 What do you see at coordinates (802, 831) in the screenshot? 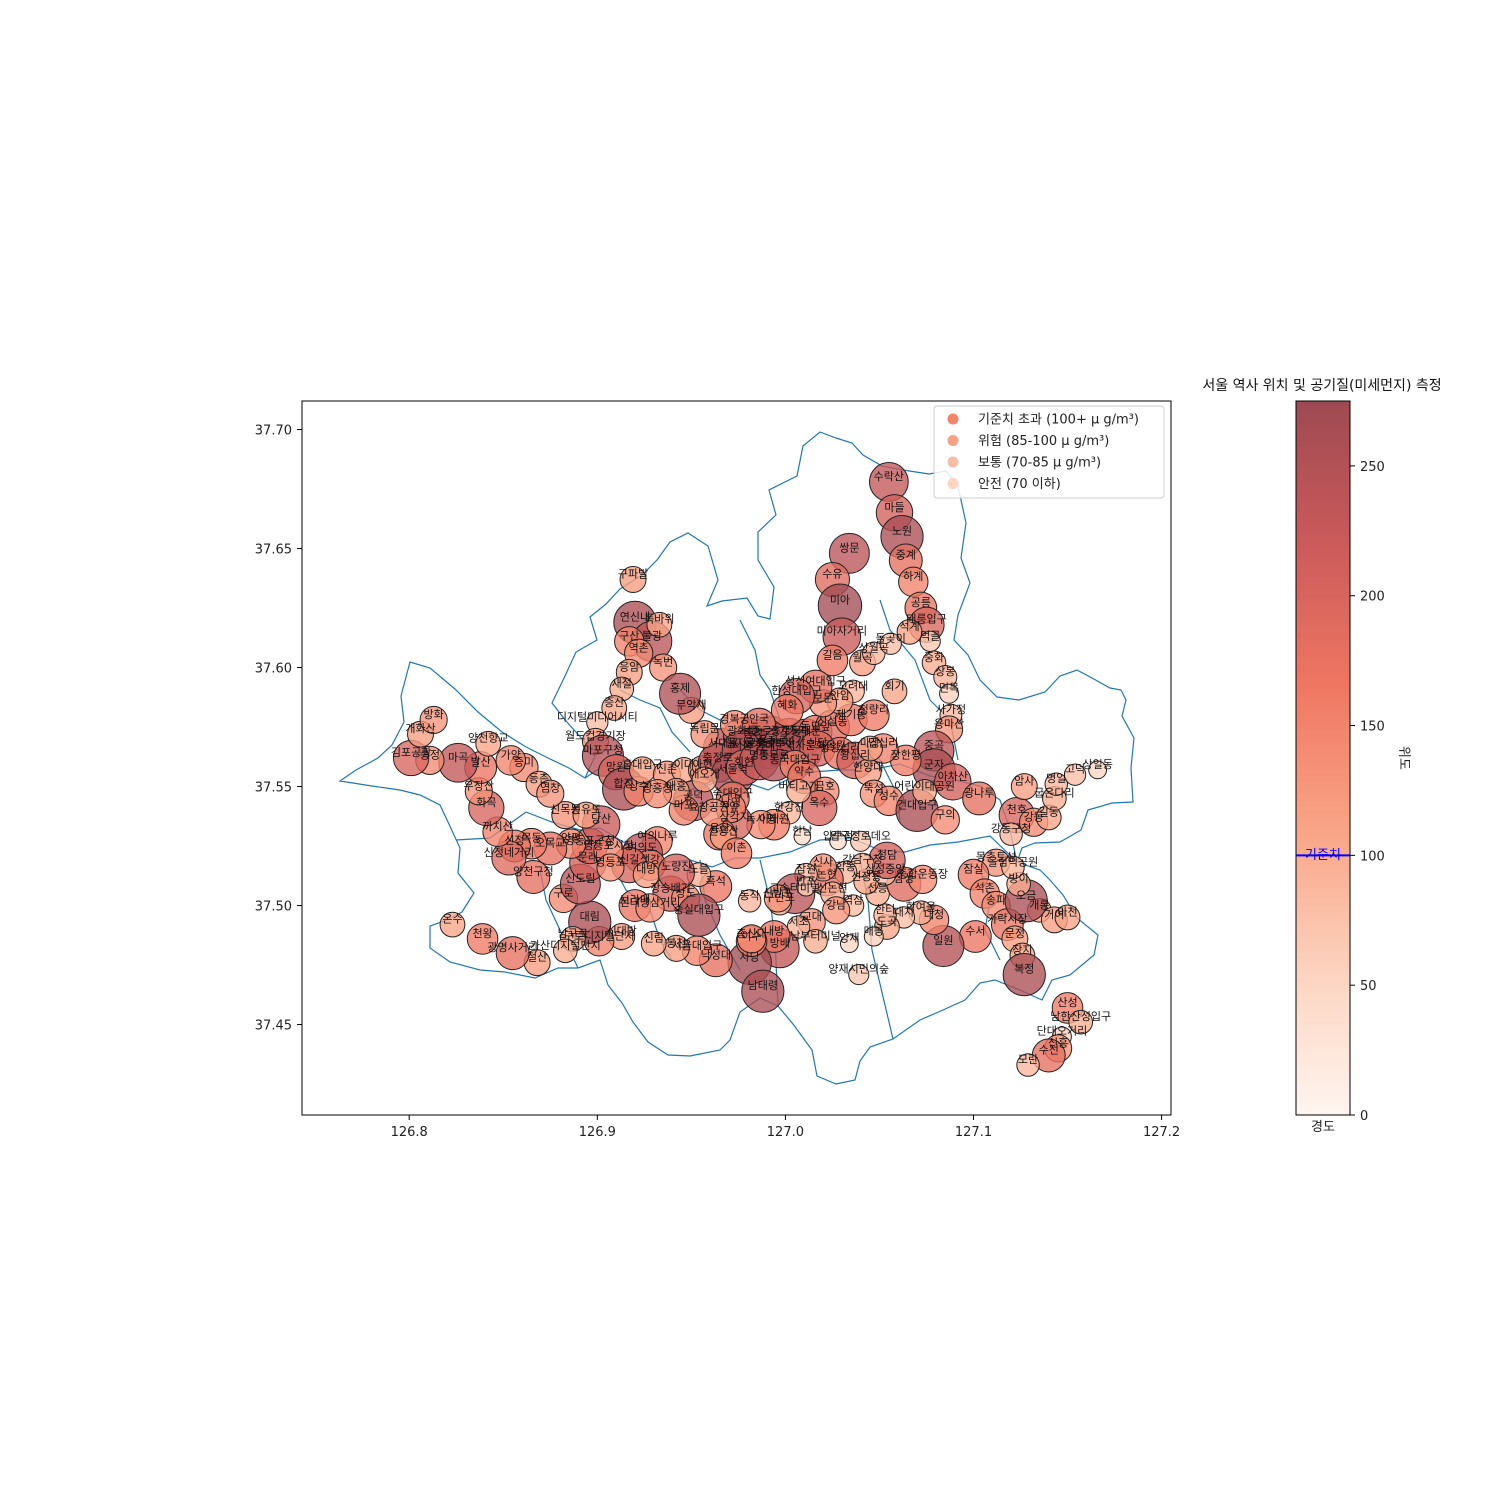
I see `station-label: 한남` at bounding box center [802, 831].